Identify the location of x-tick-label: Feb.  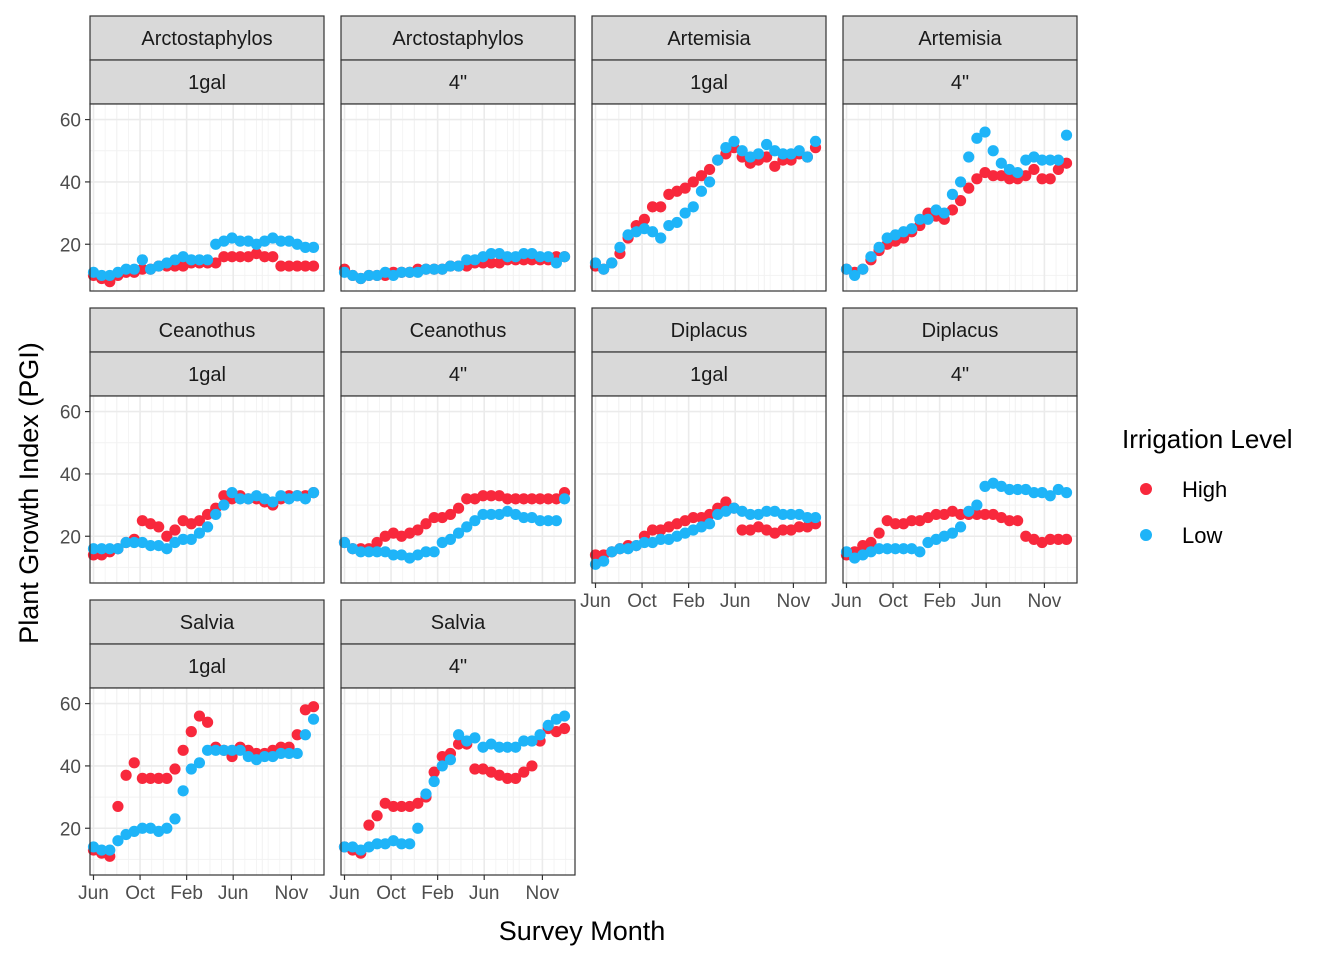
(437, 893).